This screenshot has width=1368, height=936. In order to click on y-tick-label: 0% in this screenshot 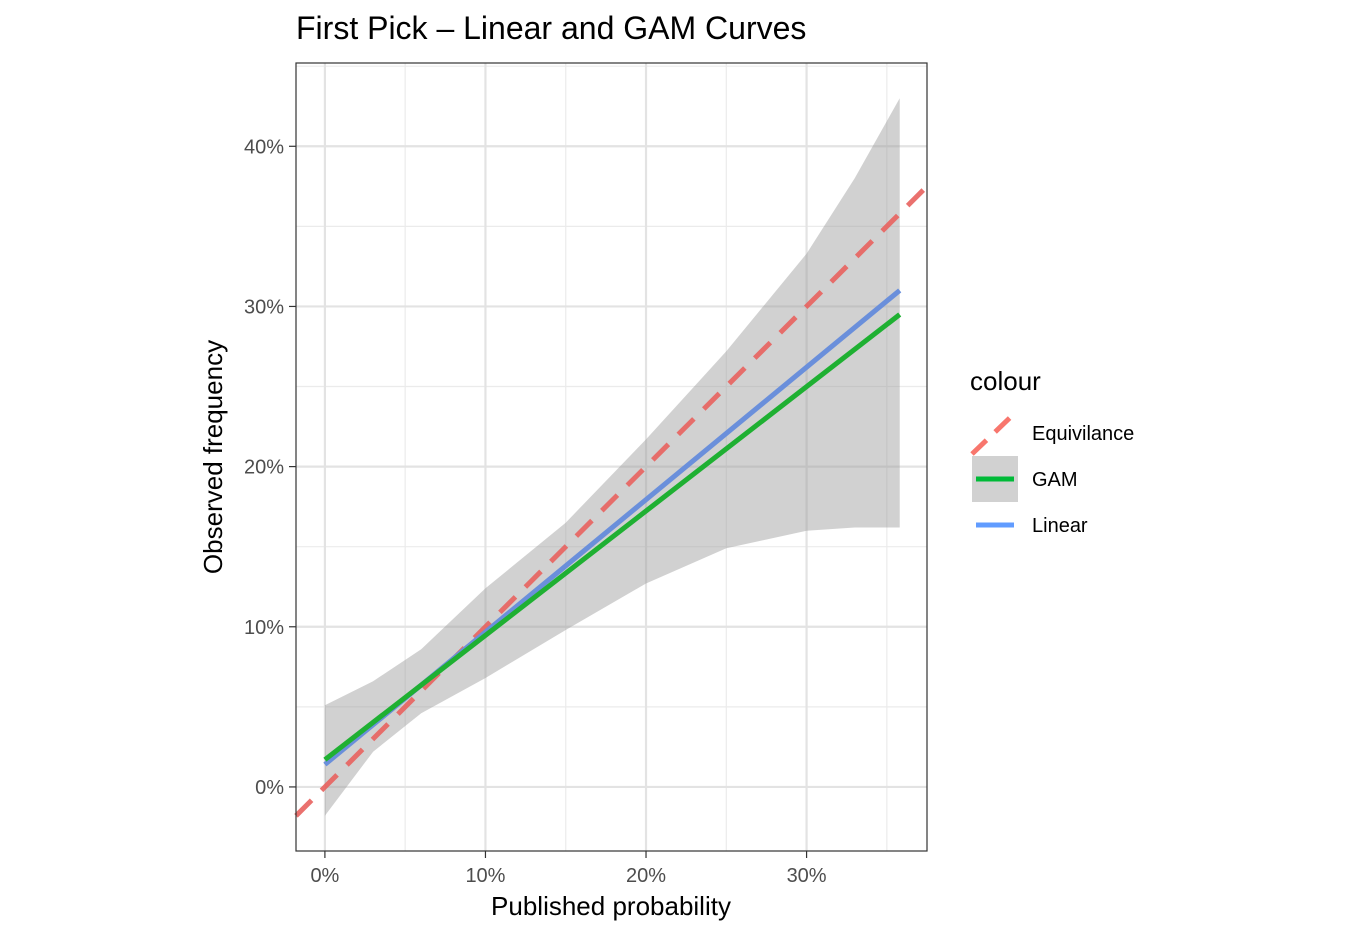, I will do `click(269, 788)`.